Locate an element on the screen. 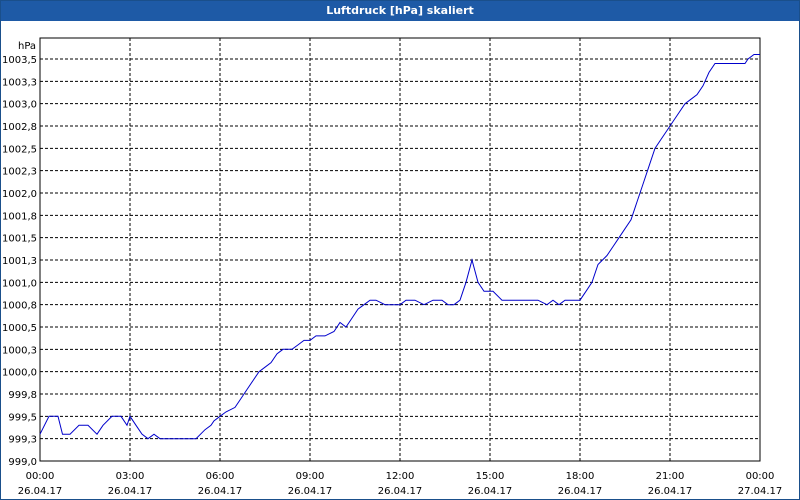 Image resolution: width=800 pixels, height=500 pixels. window-title: Luftdruck [hPa] skaliert is located at coordinates (400, 11).